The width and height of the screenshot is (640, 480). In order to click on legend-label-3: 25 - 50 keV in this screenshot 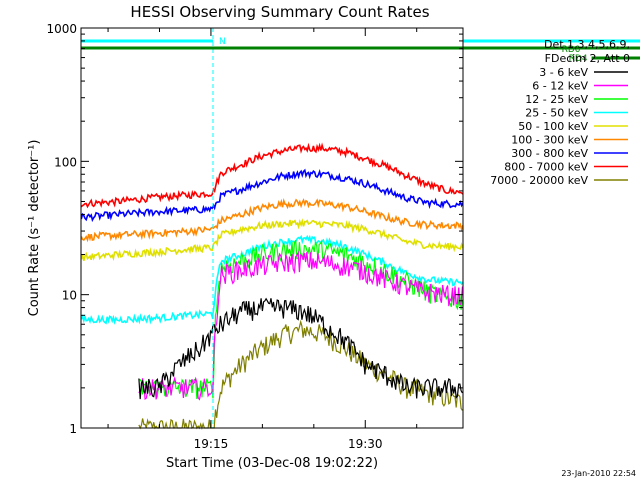, I will do `click(556, 113)`.